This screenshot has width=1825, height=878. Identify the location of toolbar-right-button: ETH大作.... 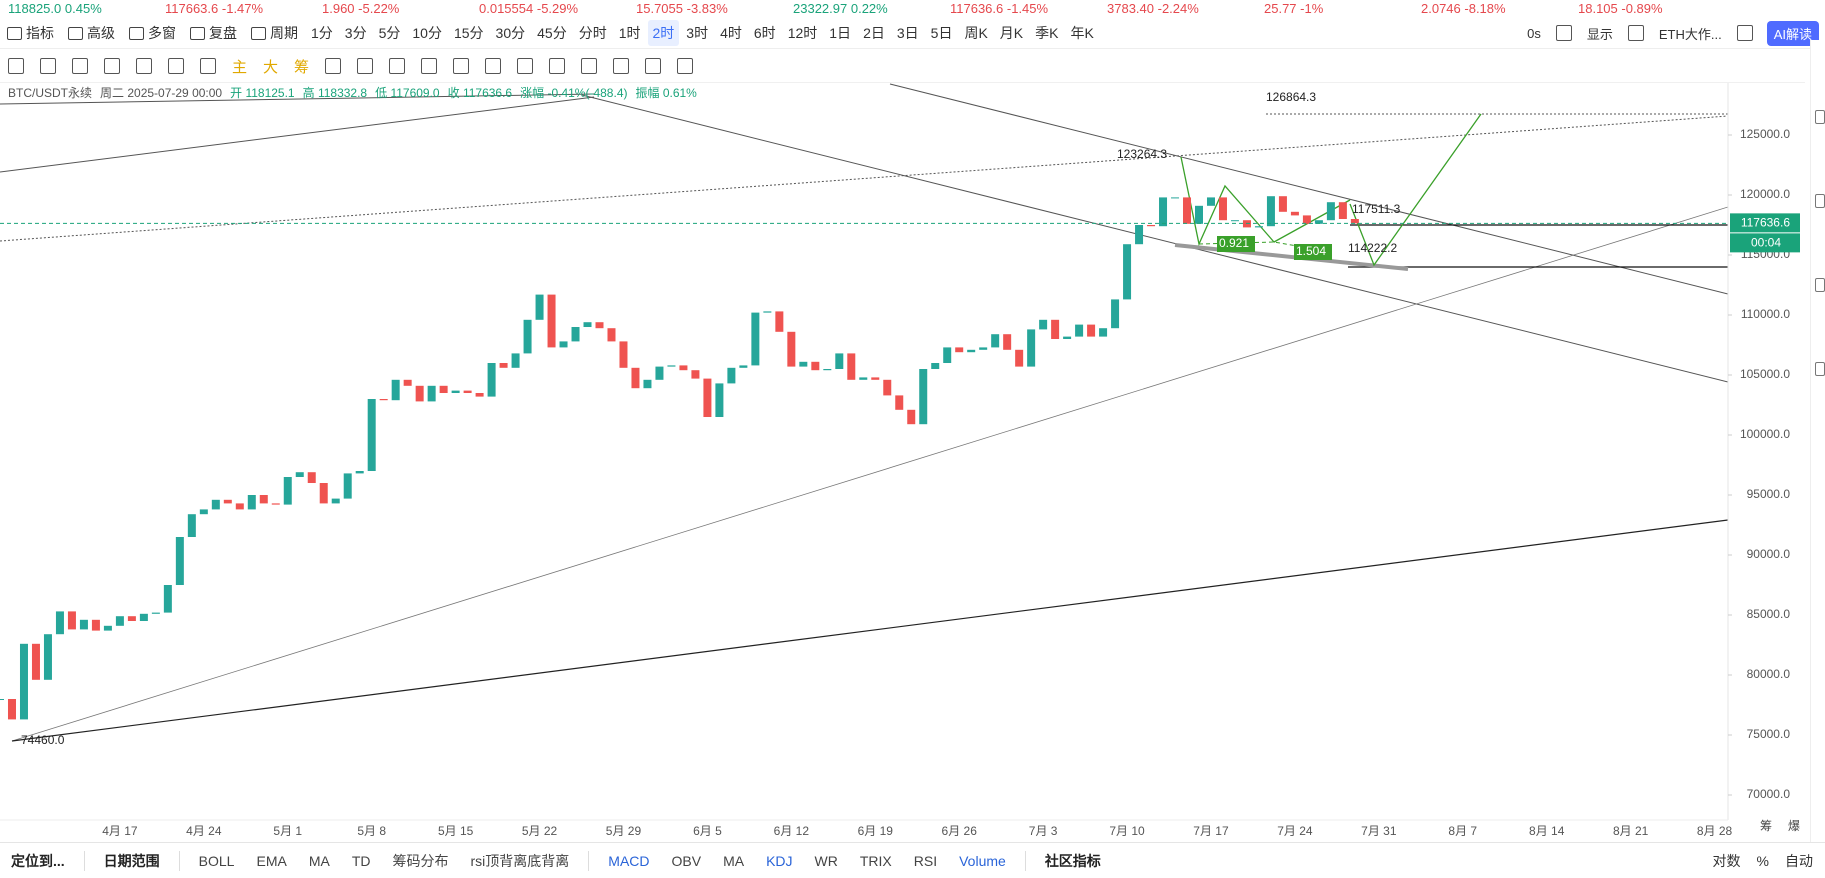
(1690, 34).